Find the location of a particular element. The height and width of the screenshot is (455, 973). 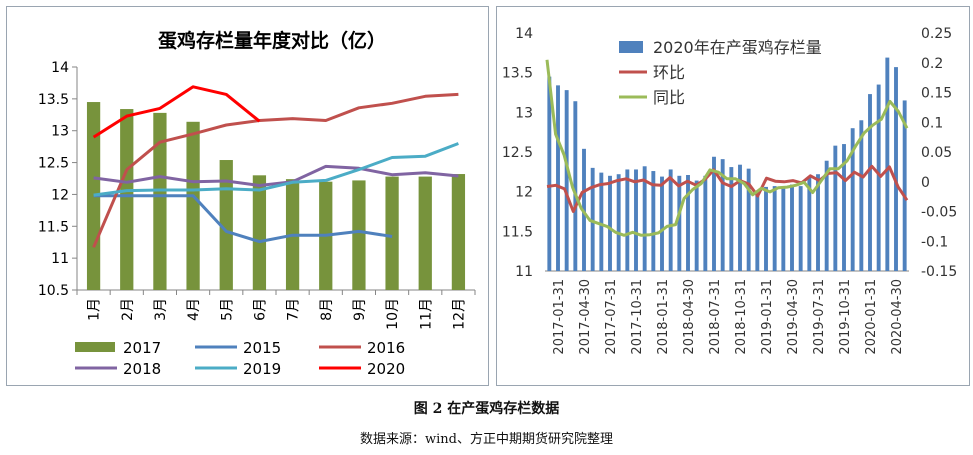

right-y-tick-label: 0.15 is located at coordinates (936, 94).